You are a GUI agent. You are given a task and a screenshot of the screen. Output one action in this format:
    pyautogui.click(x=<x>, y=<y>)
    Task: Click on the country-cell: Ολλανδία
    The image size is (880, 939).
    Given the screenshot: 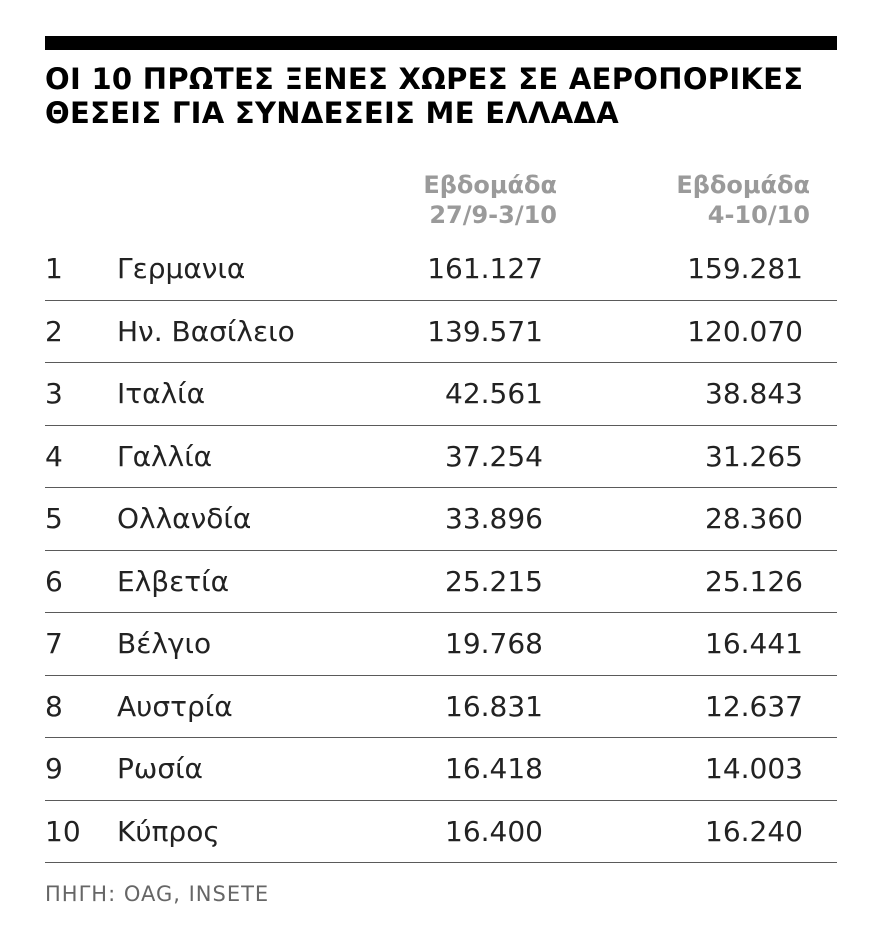 What is the action you would take?
    pyautogui.click(x=184, y=518)
    